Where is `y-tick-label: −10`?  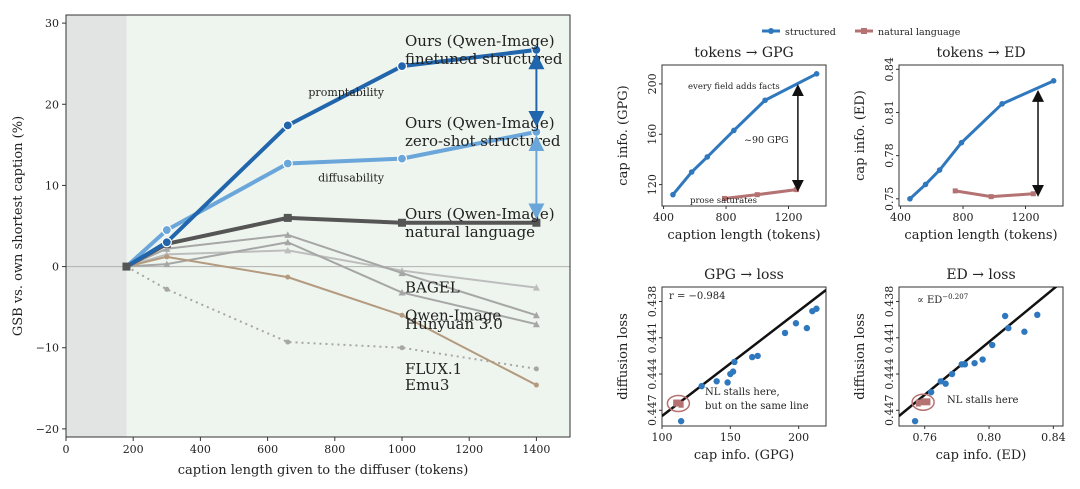
y-tick-label: −10 is located at coordinates (47, 348).